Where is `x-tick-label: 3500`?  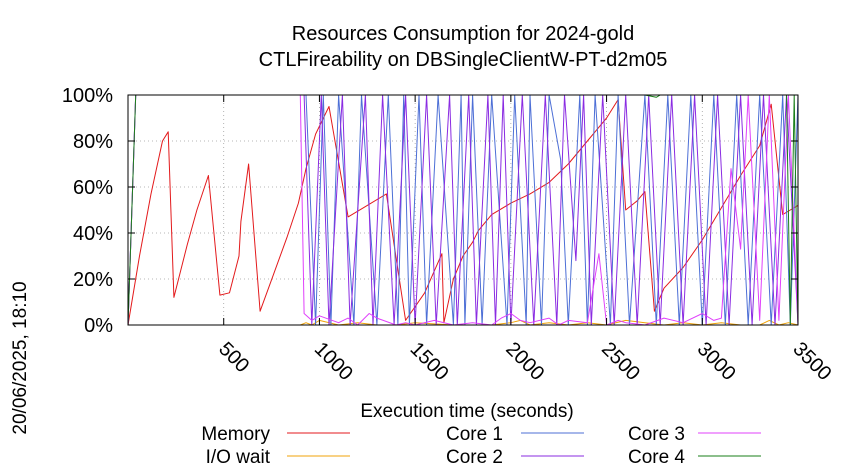 x-tick-label: 3500 is located at coordinates (811, 361).